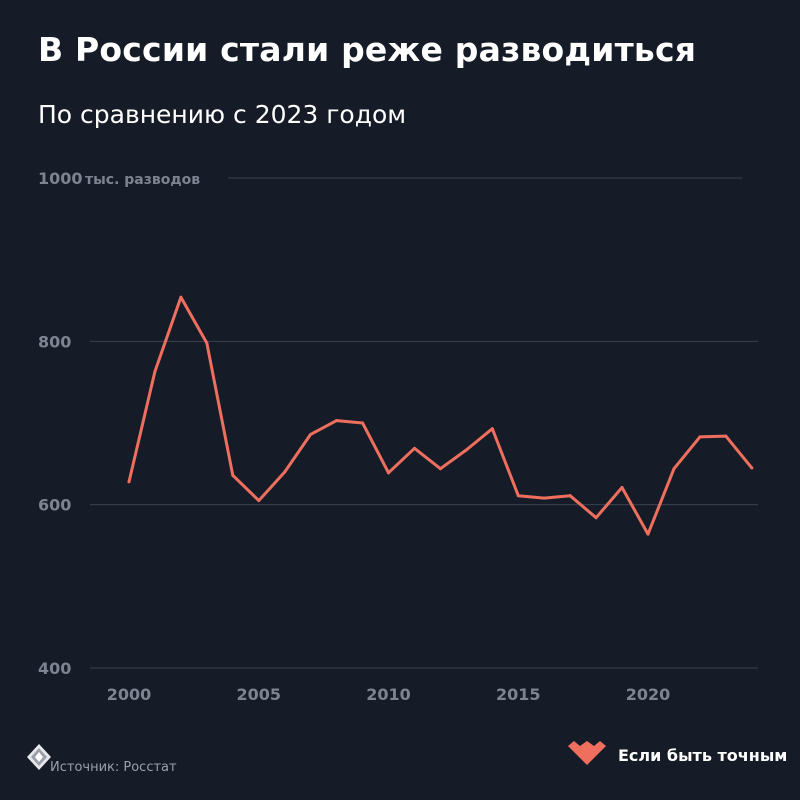 Image resolution: width=800 pixels, height=800 pixels. Describe the element at coordinates (258, 694) in the screenshot. I see `x-tick-label: 2005` at that location.